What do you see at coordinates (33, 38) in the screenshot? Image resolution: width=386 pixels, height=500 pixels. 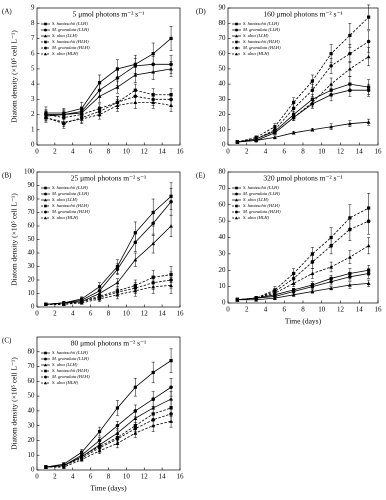 I see `y-tick-label: 7` at bounding box center [33, 38].